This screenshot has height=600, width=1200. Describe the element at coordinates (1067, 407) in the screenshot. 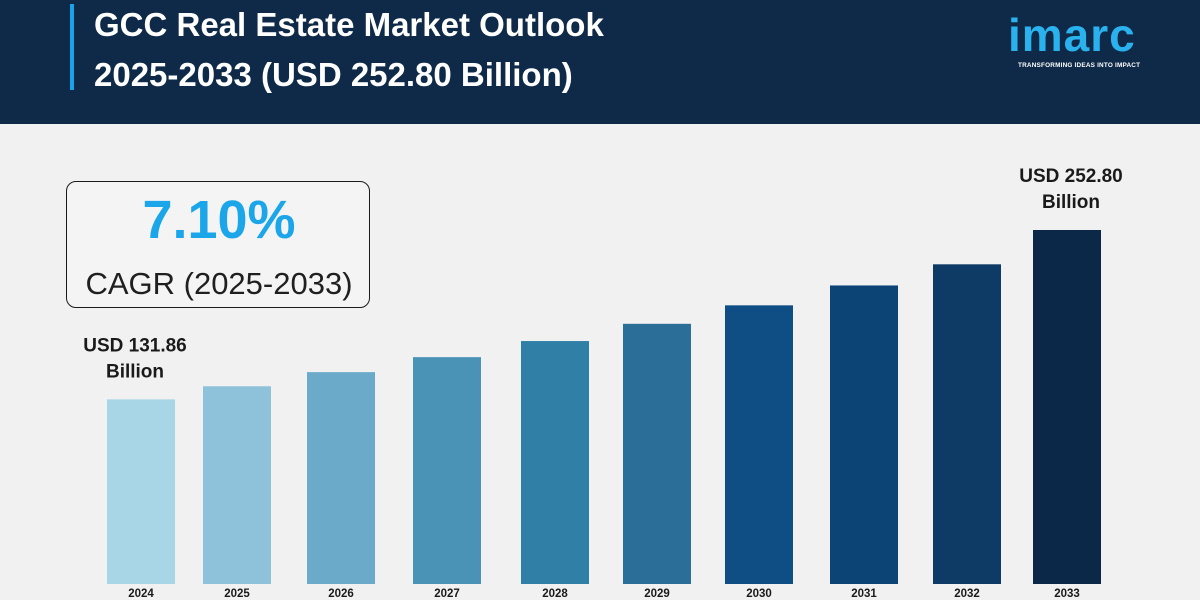

I see `bar-2033` at that location.